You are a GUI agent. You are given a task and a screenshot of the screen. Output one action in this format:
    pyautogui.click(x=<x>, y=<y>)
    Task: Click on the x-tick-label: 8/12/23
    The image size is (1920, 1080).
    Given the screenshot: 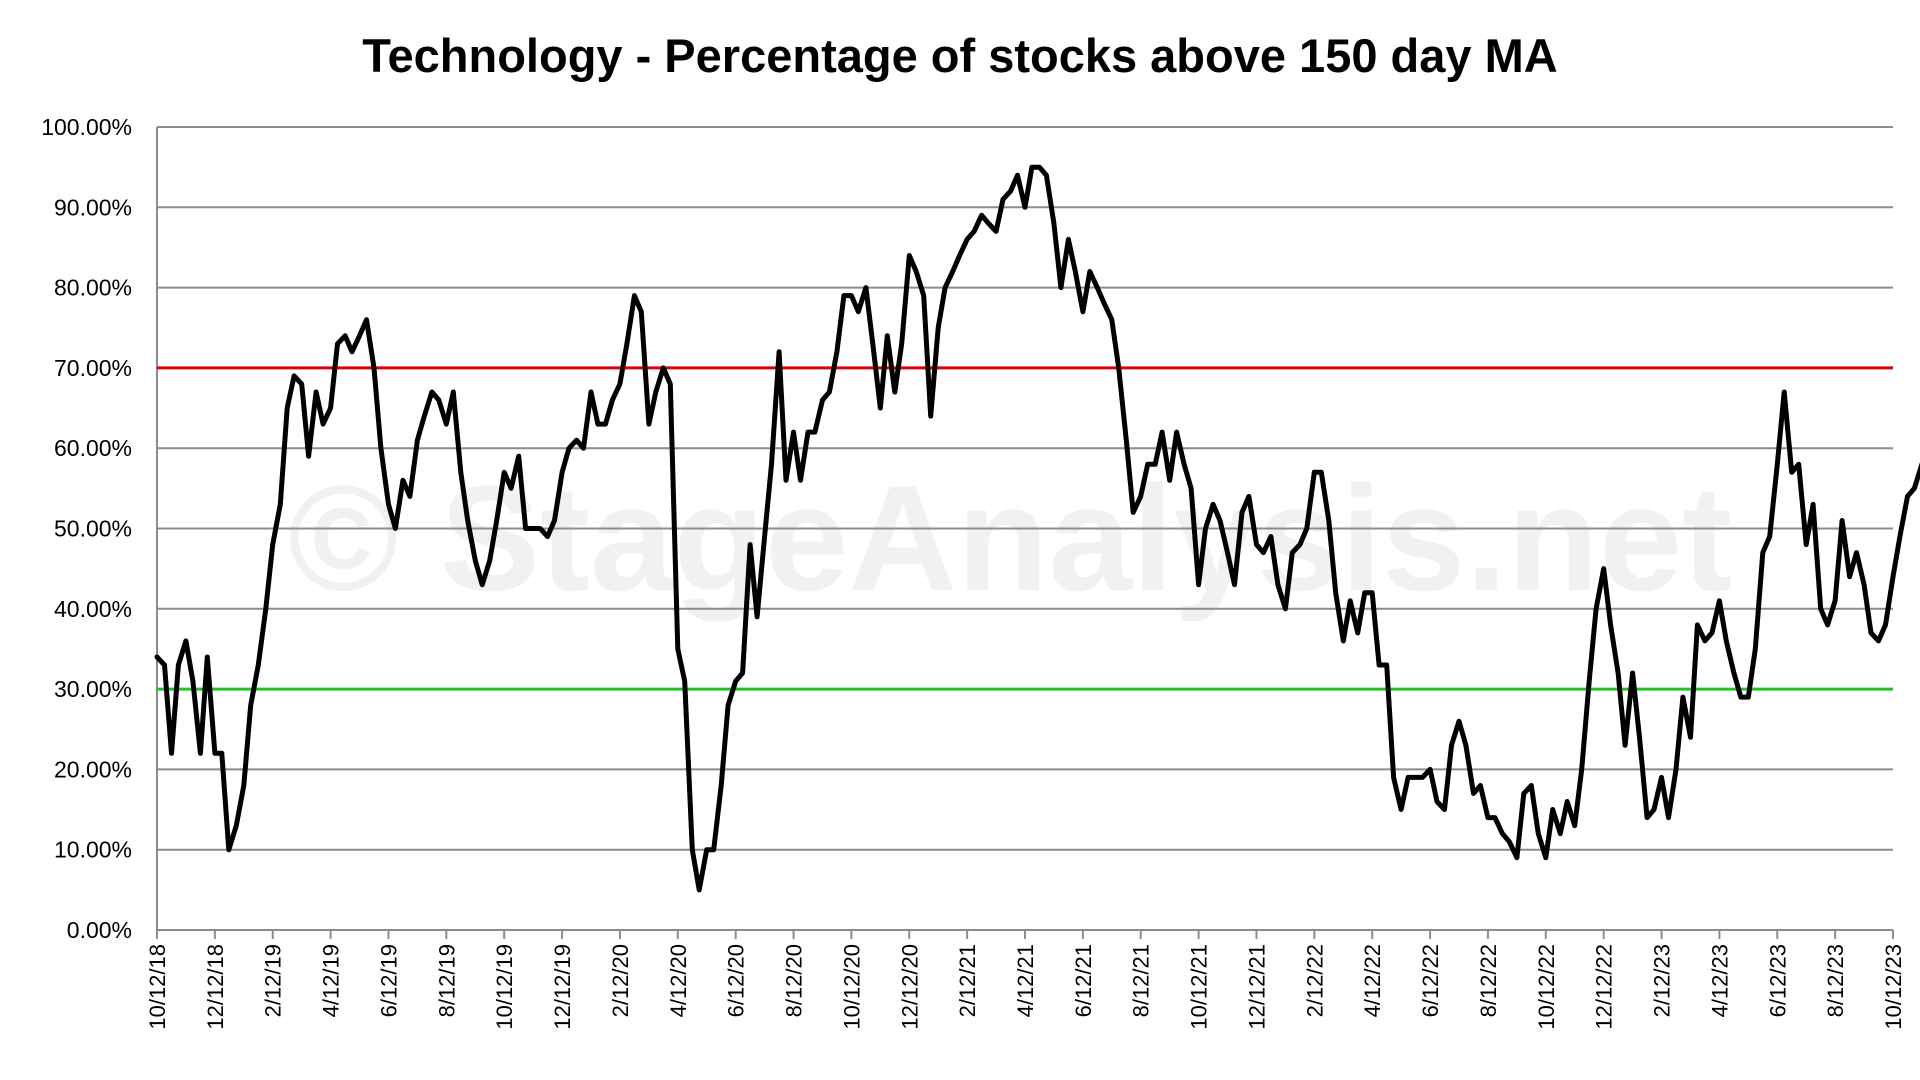 What is the action you would take?
    pyautogui.click(x=1835, y=980)
    